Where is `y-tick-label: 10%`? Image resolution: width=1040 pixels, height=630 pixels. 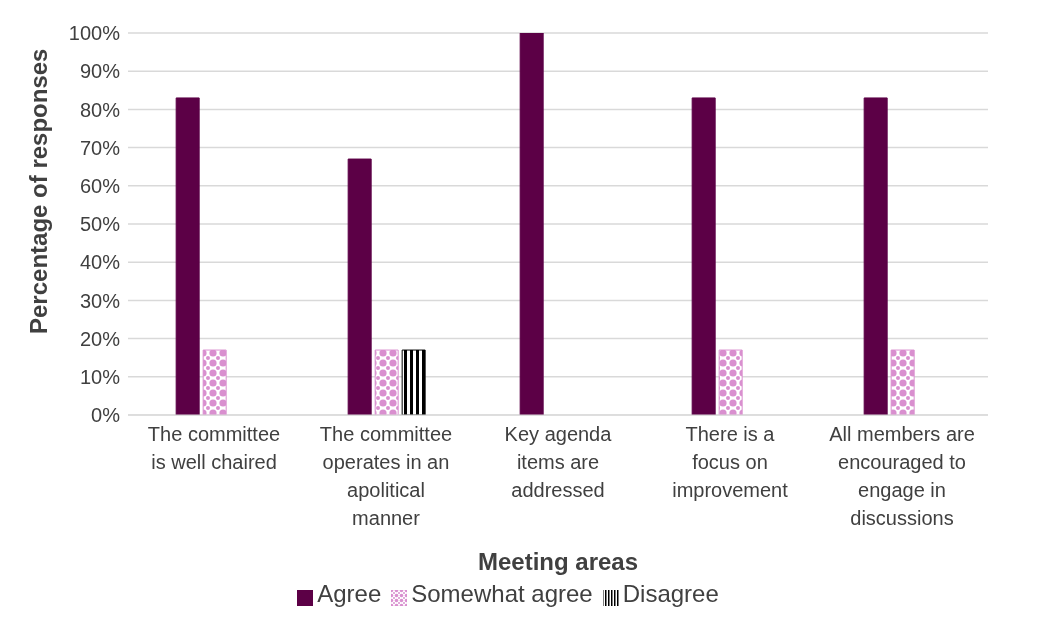
y-tick-label: 10% is located at coordinates (100, 376).